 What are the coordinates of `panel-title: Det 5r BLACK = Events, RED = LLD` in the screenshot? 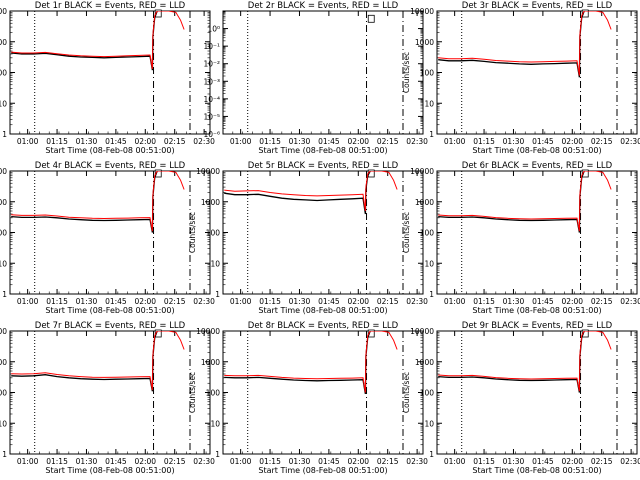 It's located at (323, 166).